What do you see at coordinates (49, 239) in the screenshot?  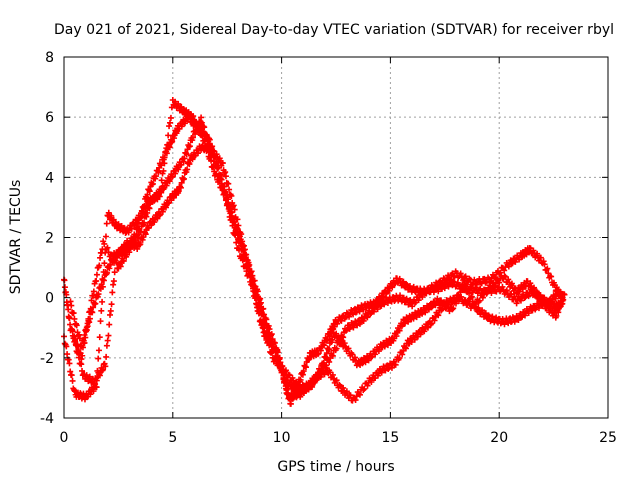 I see `y-tick-label: 2` at bounding box center [49, 239].